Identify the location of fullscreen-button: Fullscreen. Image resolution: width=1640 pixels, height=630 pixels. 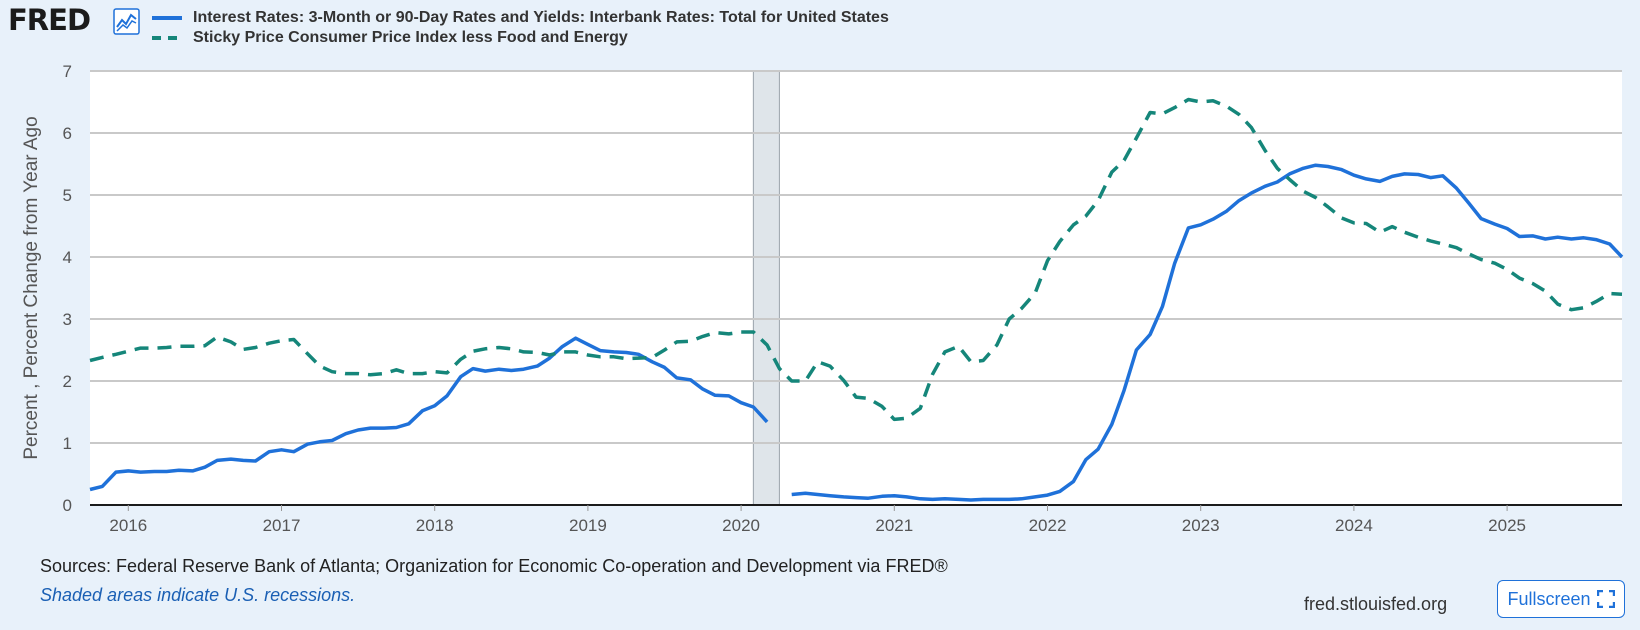
(1561, 599).